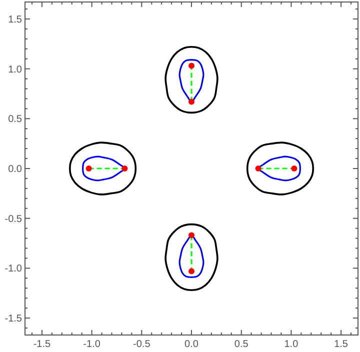 This screenshot has width=360, height=352. I want to click on y-tick-label: 1.5, so click(15, 20).